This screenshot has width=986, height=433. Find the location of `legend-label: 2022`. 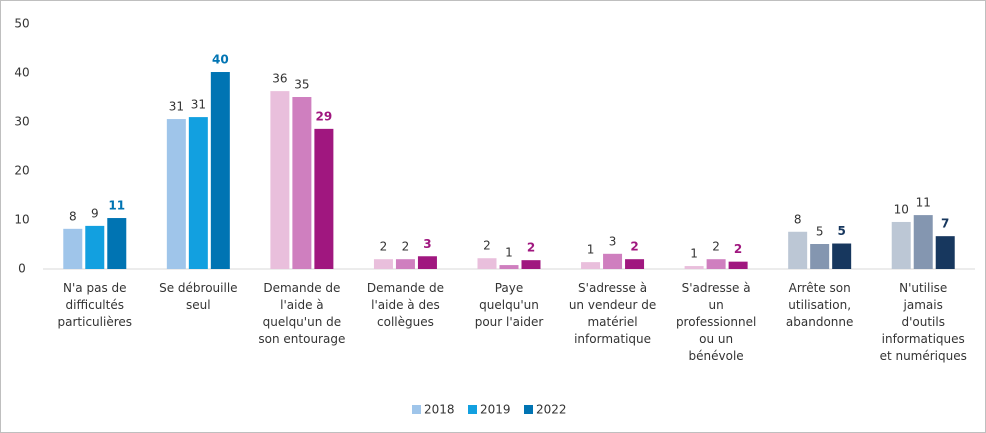

legend-label: 2022 is located at coordinates (551, 410).